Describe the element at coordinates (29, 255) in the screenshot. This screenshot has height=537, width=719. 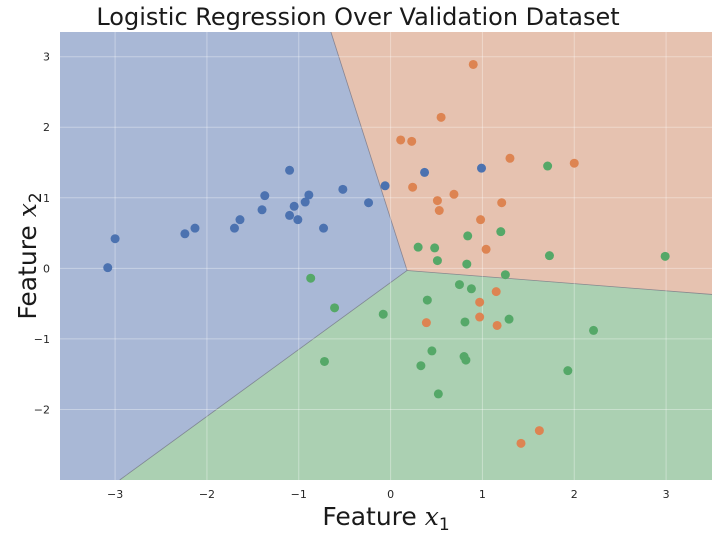
I see `y-axis-label: Feature x2` at that location.